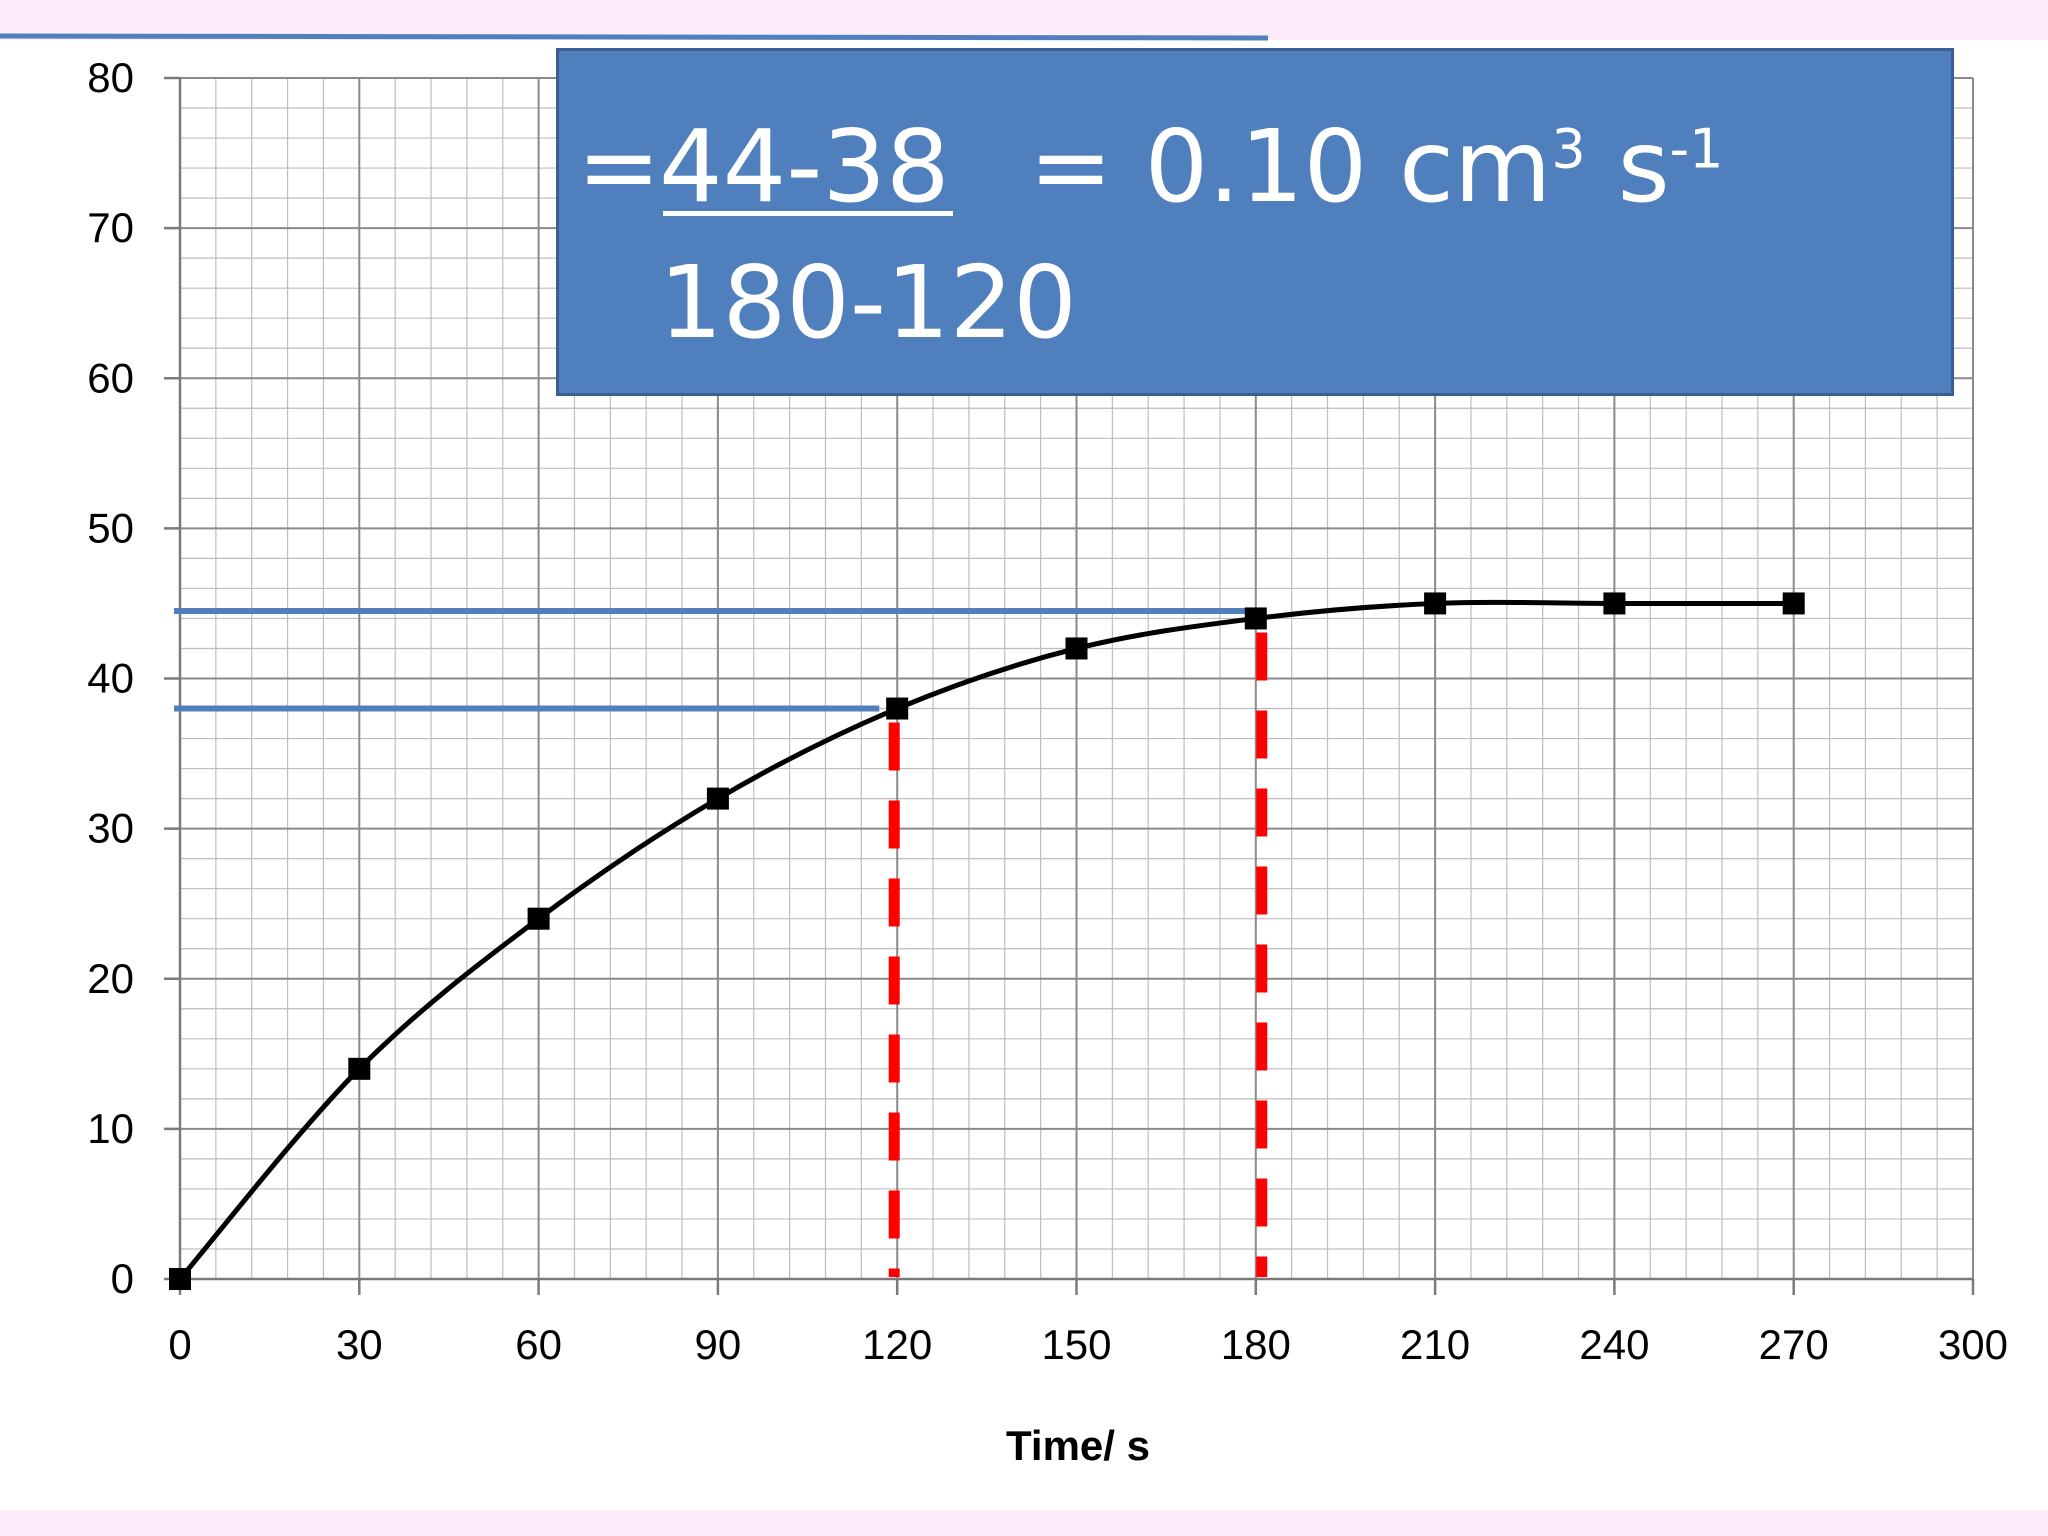  What do you see at coordinates (110, 828) in the screenshot?
I see `y-tick-label: 30` at bounding box center [110, 828].